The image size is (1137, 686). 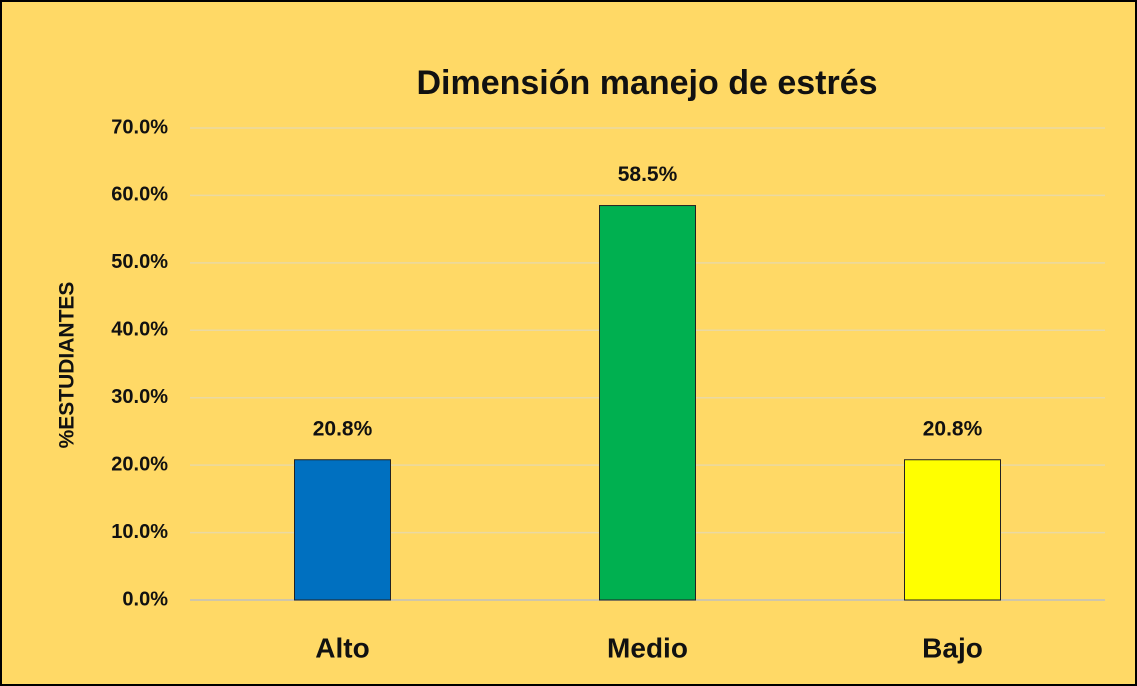 What do you see at coordinates (139, 330) in the screenshot?
I see `y-tick-label: 40.0%` at bounding box center [139, 330].